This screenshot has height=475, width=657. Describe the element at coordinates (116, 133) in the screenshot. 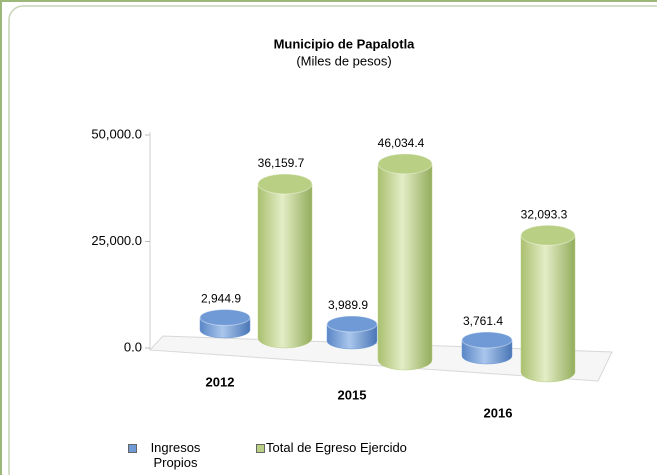

I see `y-tick-label: 50,000.0` at that location.